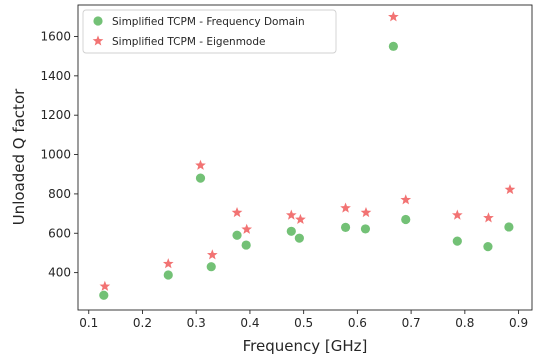 Image resolution: width=538 pixels, height=359 pixels. I want to click on x-tick-label: 0.8, so click(464, 323).